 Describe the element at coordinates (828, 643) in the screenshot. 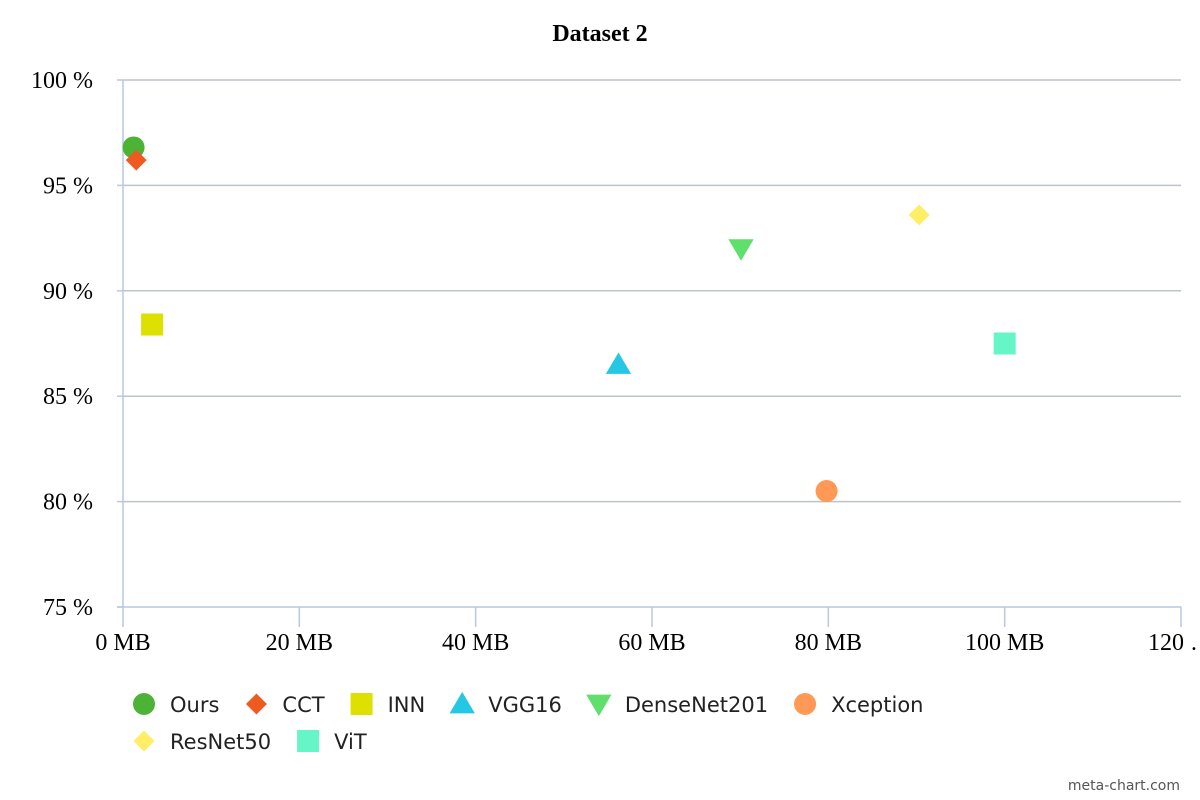

I see `x-tick-label: 80 MB` at that location.